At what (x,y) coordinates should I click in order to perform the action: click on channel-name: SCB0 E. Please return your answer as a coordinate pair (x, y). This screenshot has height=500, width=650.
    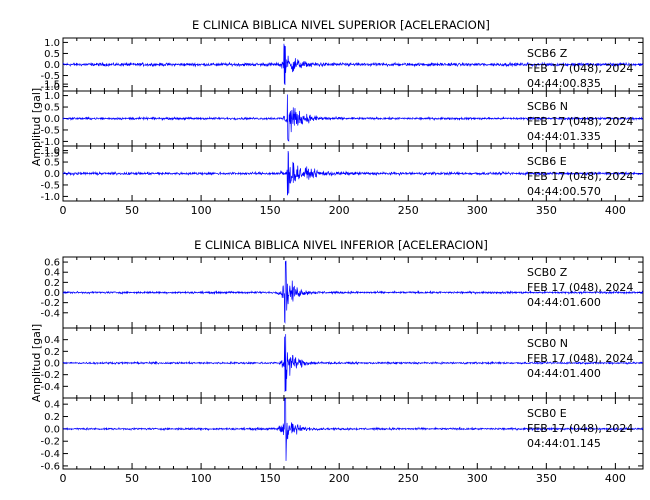
    Looking at the image, I should click on (547, 413).